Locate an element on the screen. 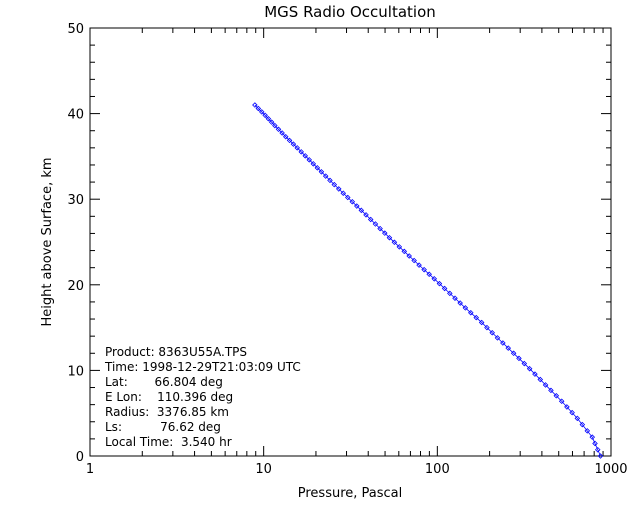 The width and height of the screenshot is (640, 512). info-local-time: Local Time: 3.540 hr is located at coordinates (168, 442).